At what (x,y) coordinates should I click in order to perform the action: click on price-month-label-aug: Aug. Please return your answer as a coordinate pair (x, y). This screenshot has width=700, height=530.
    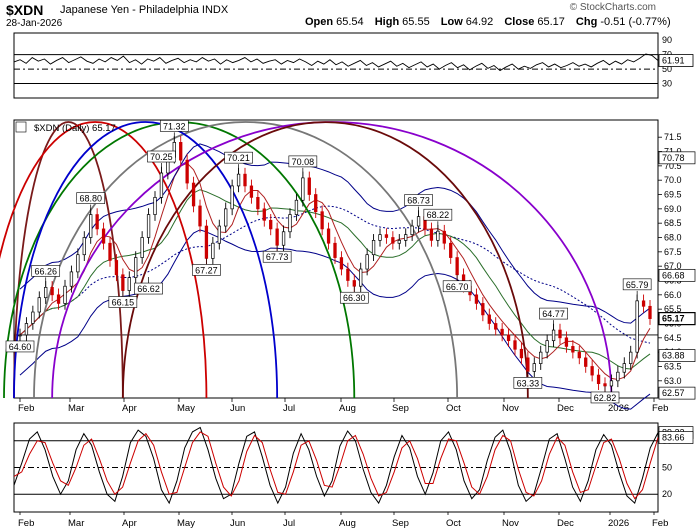
    Looking at the image, I should click on (347, 408).